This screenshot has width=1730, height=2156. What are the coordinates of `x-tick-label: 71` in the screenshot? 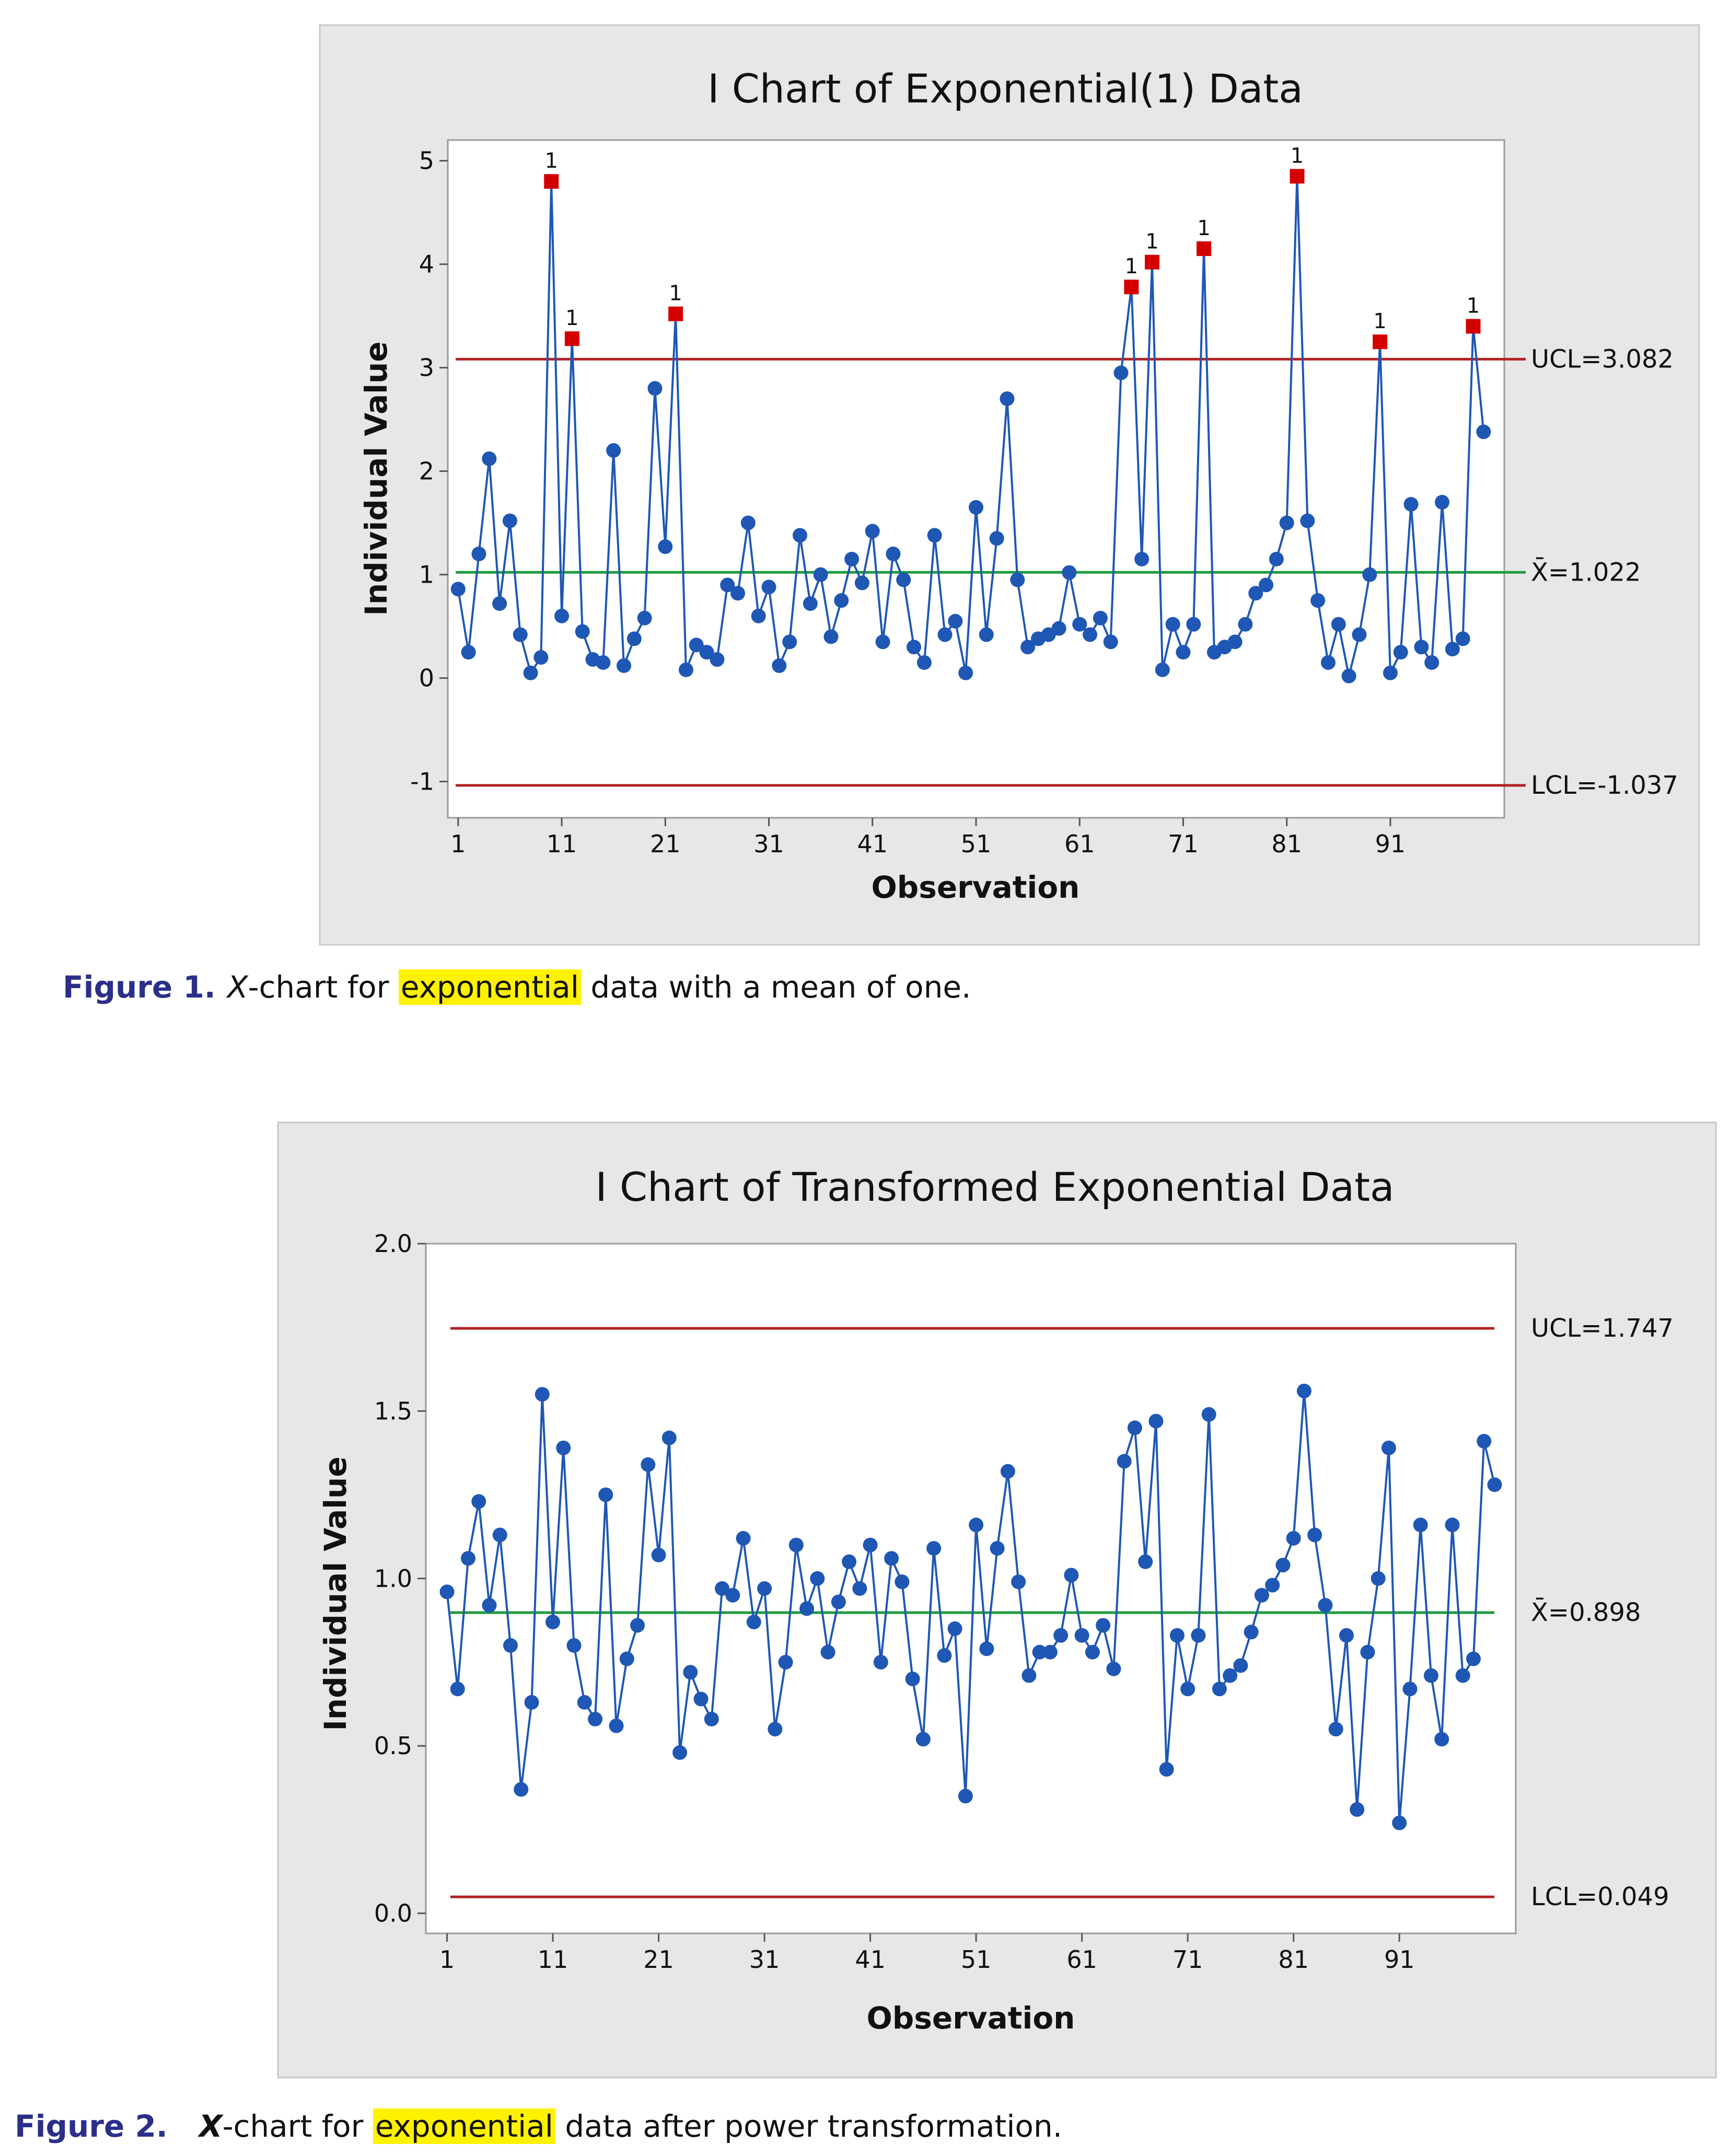 It's located at (1183, 844).